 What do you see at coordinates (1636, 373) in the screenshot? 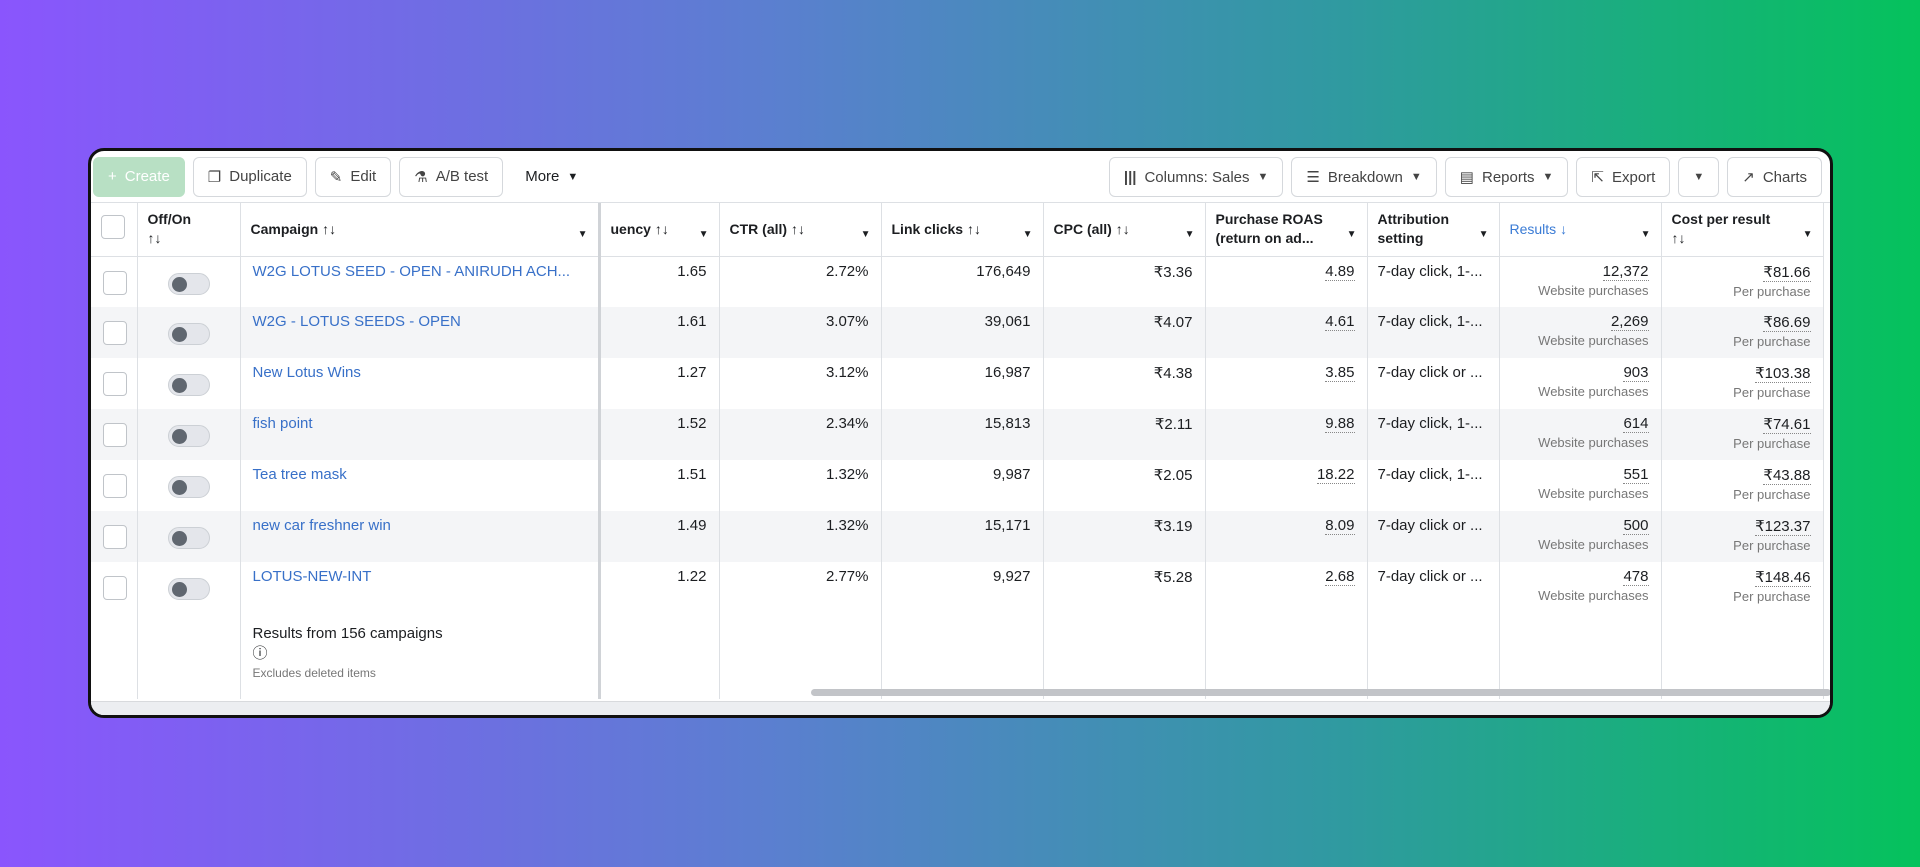
I see `results-value: 903` at bounding box center [1636, 373].